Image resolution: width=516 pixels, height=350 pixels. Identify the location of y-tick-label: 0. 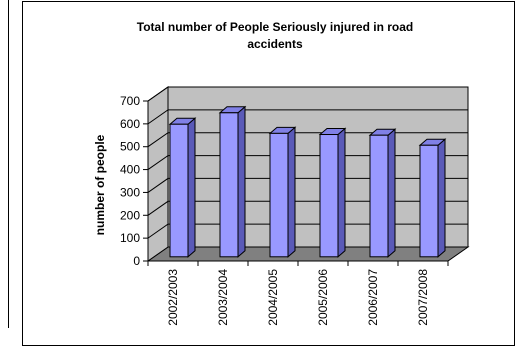
(136, 261).